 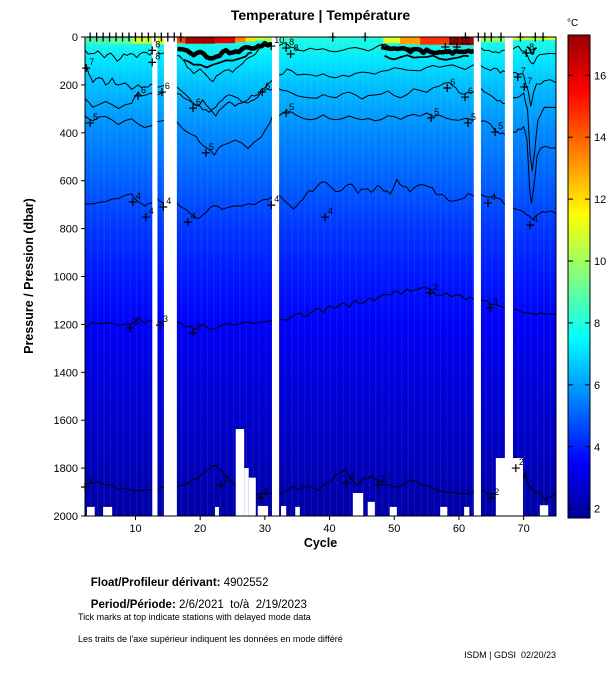 I want to click on svg-text: 1800, so click(x=66, y=469).